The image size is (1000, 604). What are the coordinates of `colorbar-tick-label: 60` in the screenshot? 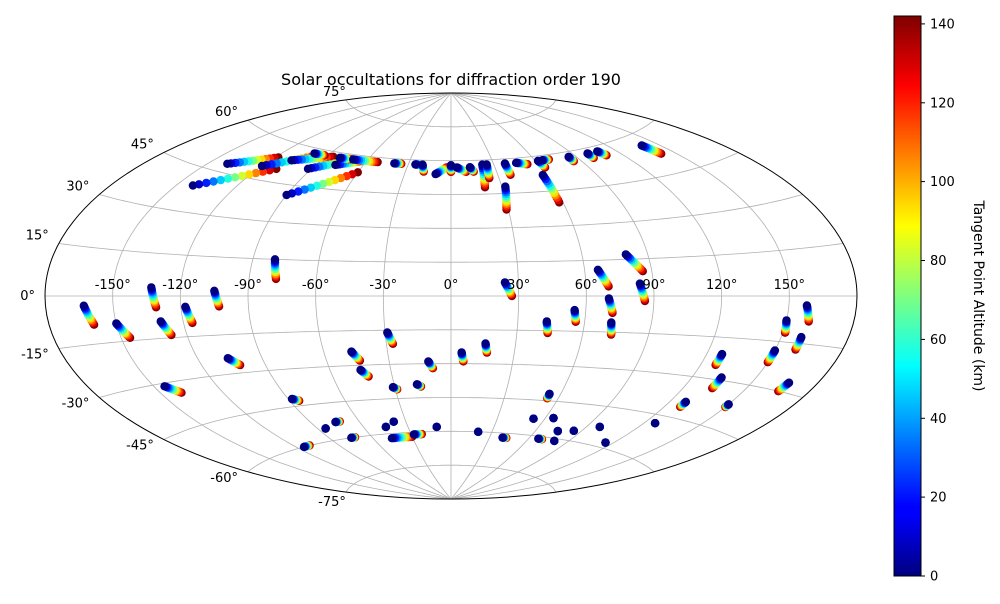 It's located at (938, 340).